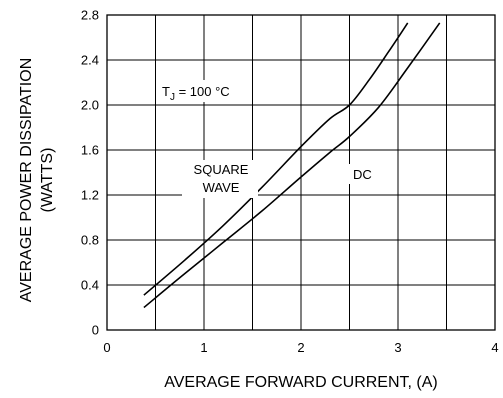 This screenshot has width=503, height=398. What do you see at coordinates (203, 347) in the screenshot?
I see `x-tick-label: 1` at bounding box center [203, 347].